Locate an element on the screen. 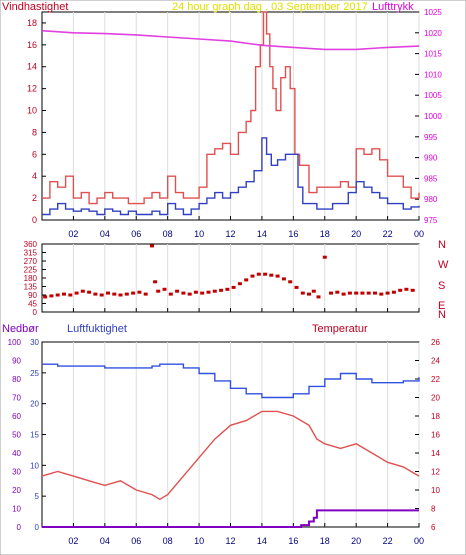  hum-tick-label: 25 is located at coordinates (34, 373).